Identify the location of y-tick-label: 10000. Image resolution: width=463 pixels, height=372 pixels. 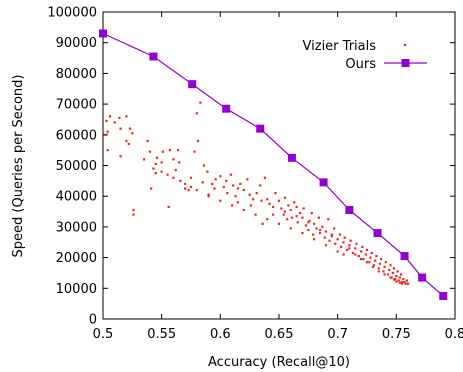
(76, 289).